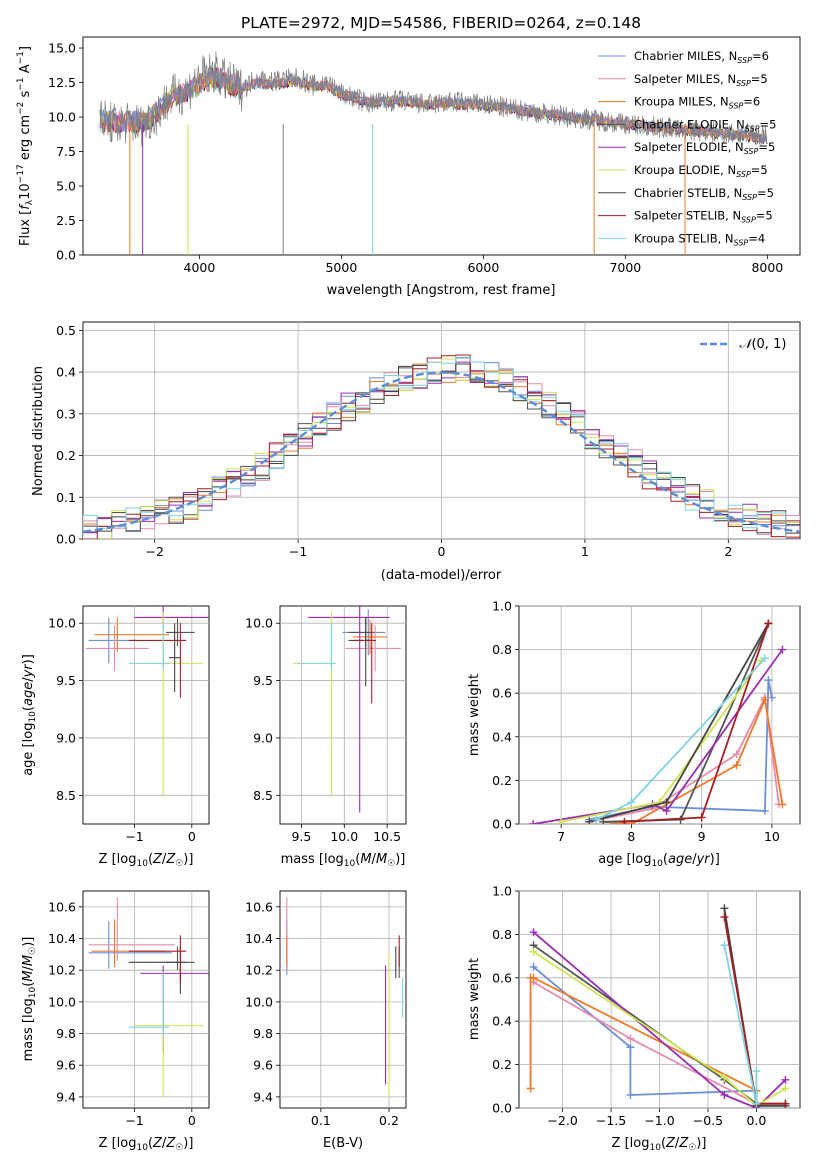  Describe the element at coordinates (562, 1120) in the screenshot. I see `x-tick-label: −2.0` at that location.